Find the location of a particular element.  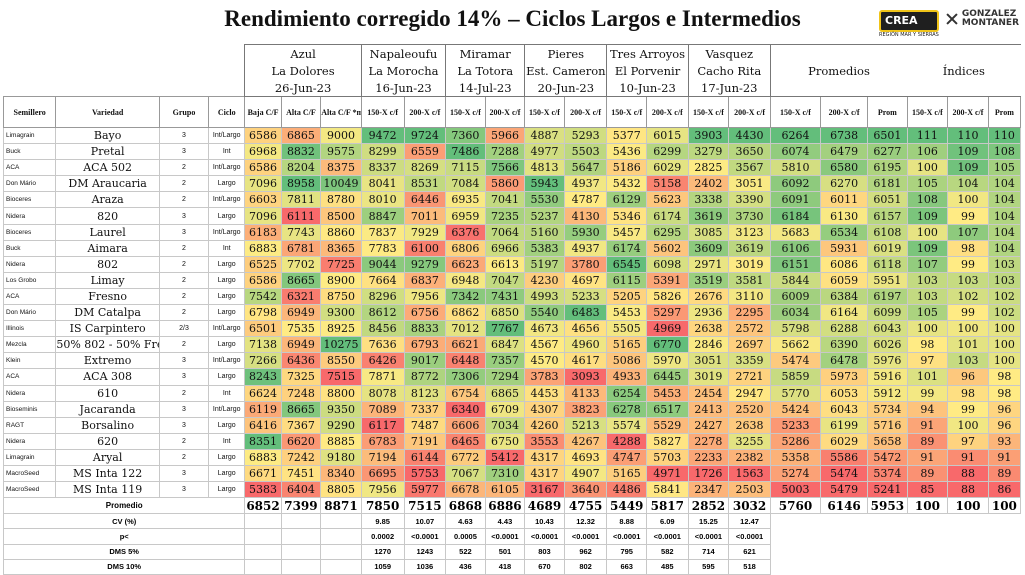

value-cell: 109 is located at coordinates (927, 216).